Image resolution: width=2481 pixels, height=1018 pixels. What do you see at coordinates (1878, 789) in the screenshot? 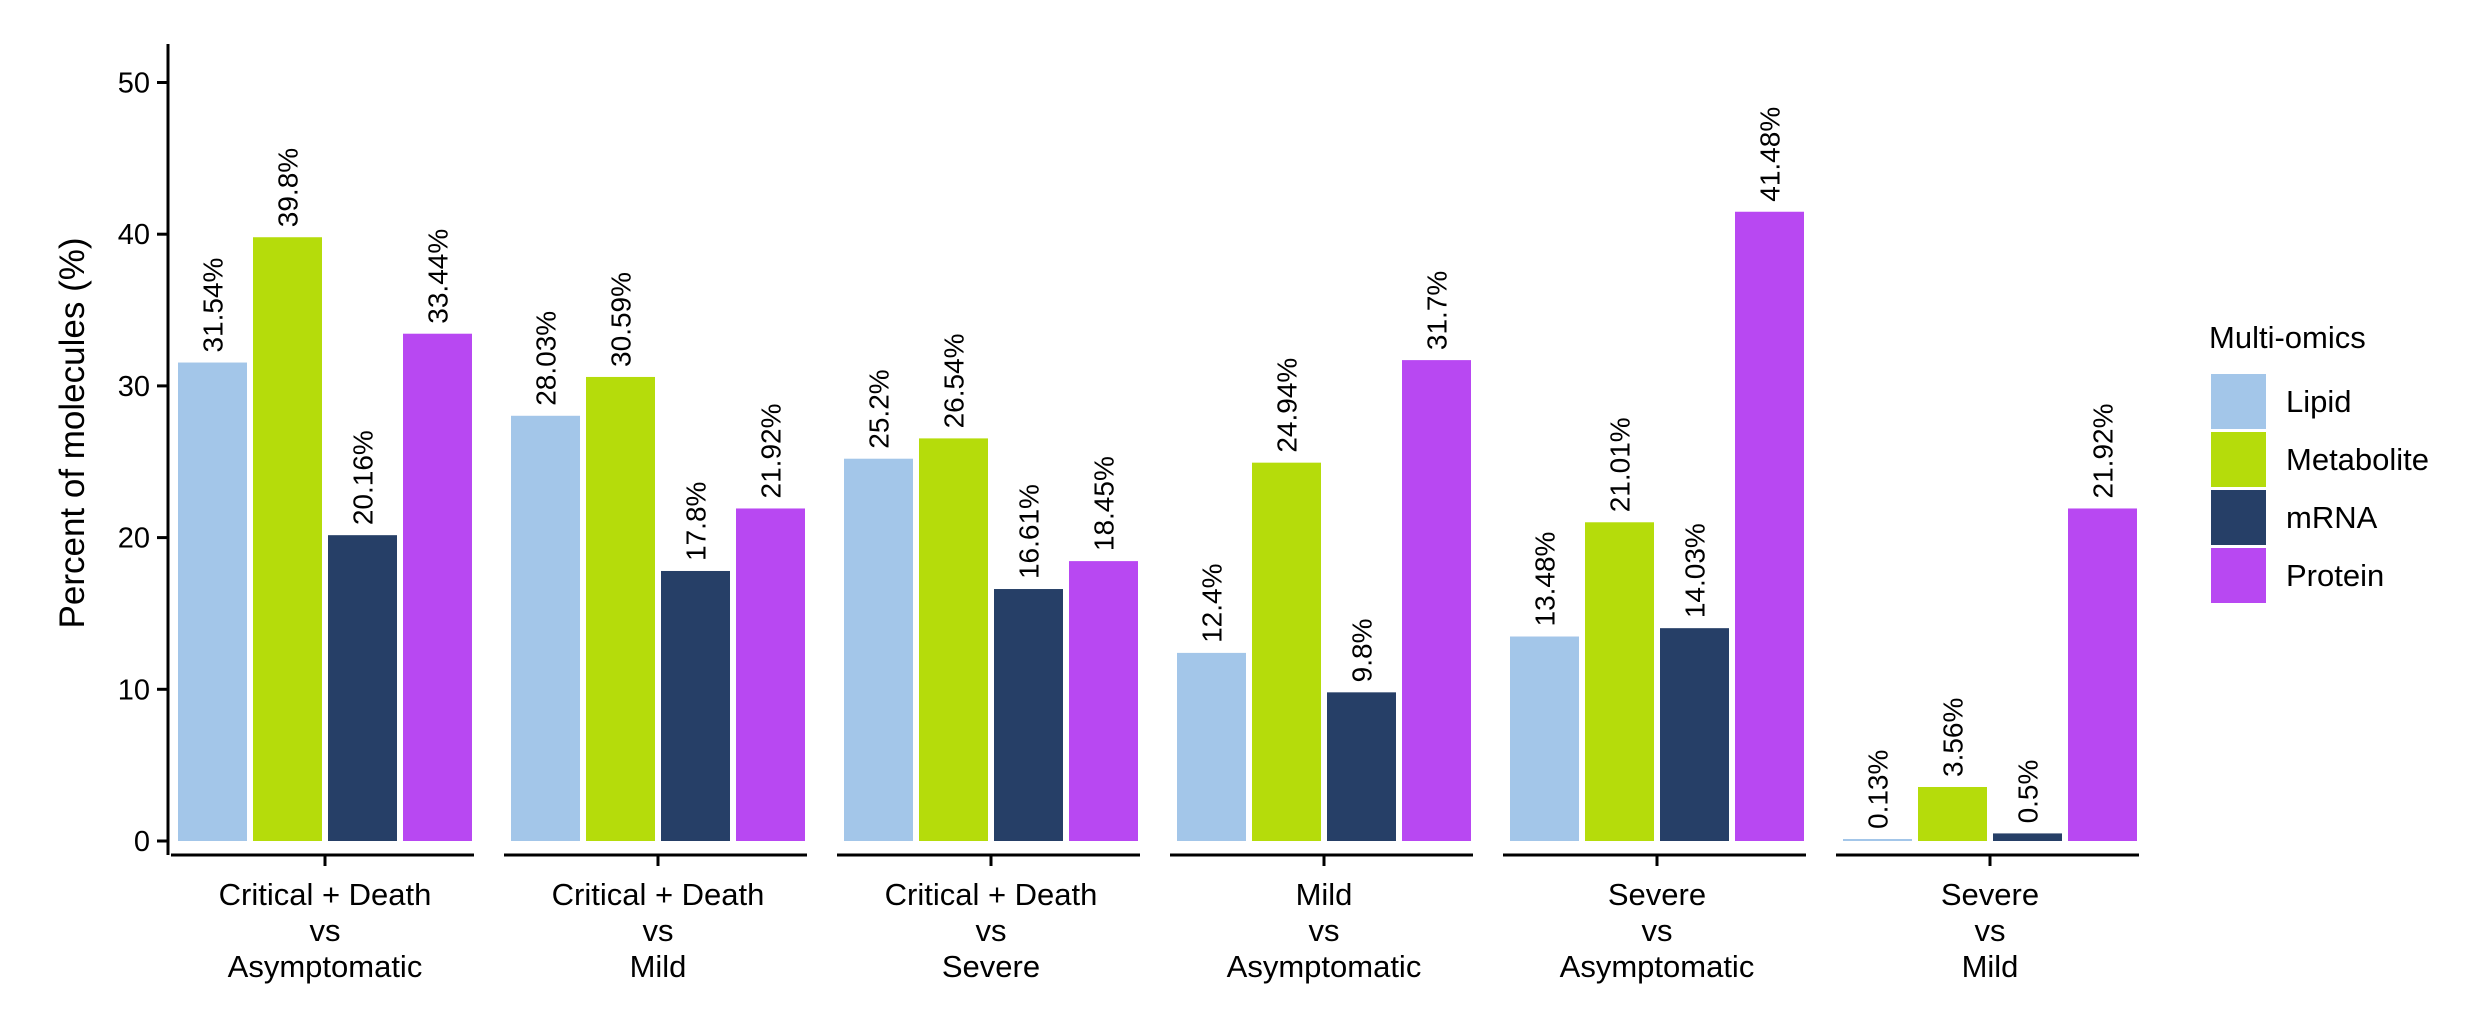
I see `data-label: 0.13%` at bounding box center [1878, 789].